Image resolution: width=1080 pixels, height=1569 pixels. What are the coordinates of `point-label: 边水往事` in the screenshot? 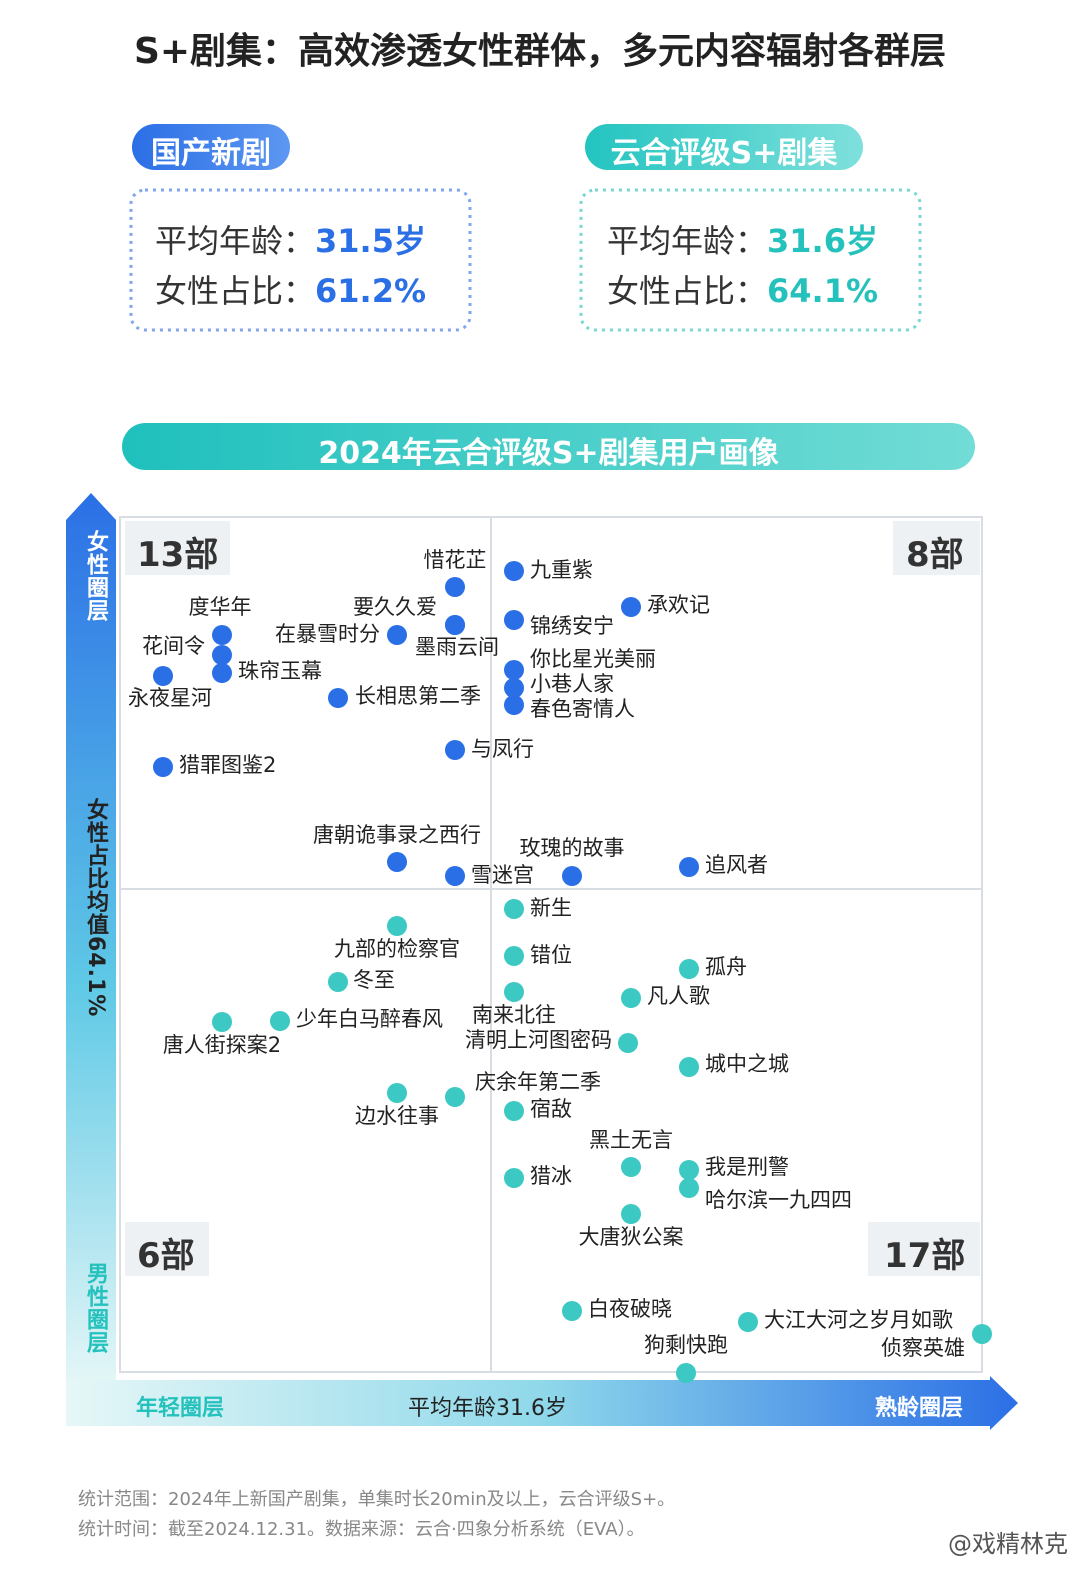 It's located at (397, 1116).